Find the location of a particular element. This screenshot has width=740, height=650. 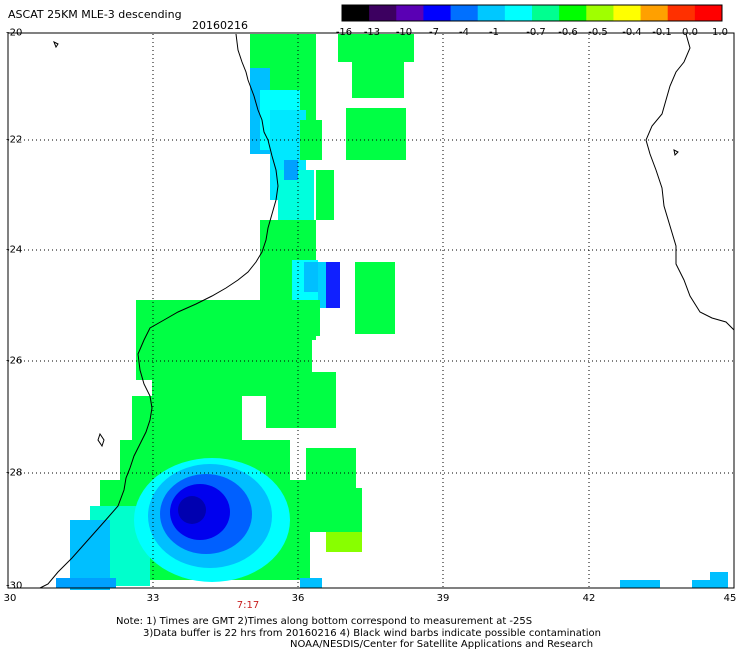

colorbar-label: -0.6 is located at coordinates (568, 32).